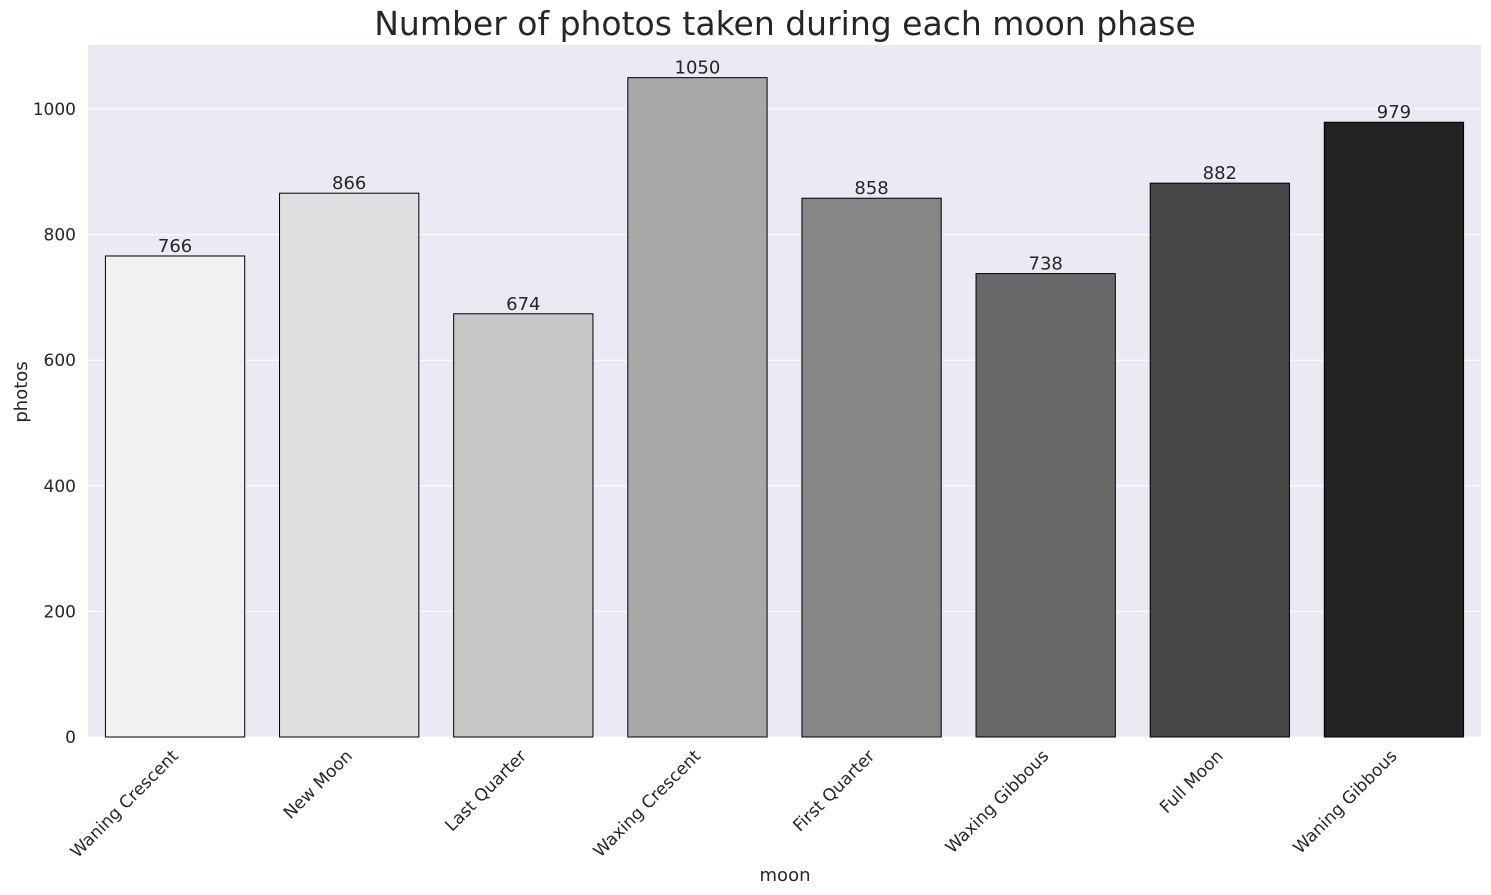 The height and width of the screenshot is (895, 1491). I want to click on bar-value-label: 979, so click(1394, 112).